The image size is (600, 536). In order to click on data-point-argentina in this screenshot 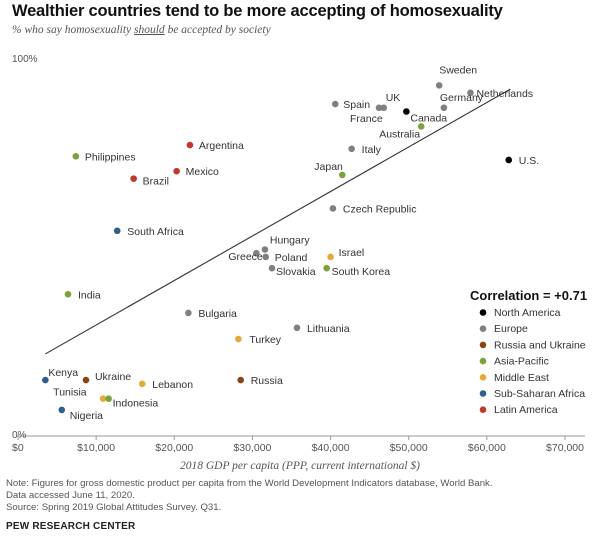, I will do `click(190, 145)`.